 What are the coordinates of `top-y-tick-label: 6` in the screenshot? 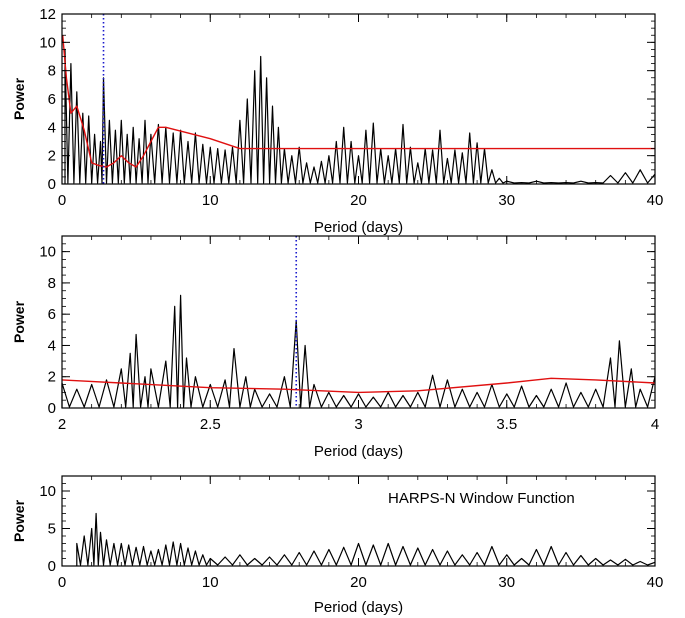 It's located at (52, 99).